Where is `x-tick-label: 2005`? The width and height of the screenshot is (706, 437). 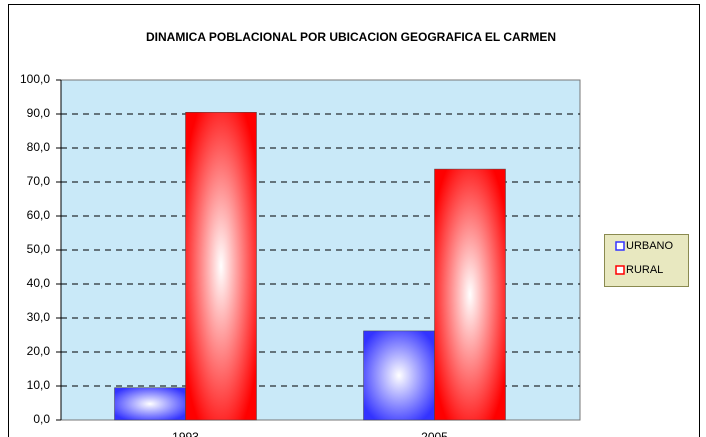 x-tick-label: 2005 is located at coordinates (434, 433).